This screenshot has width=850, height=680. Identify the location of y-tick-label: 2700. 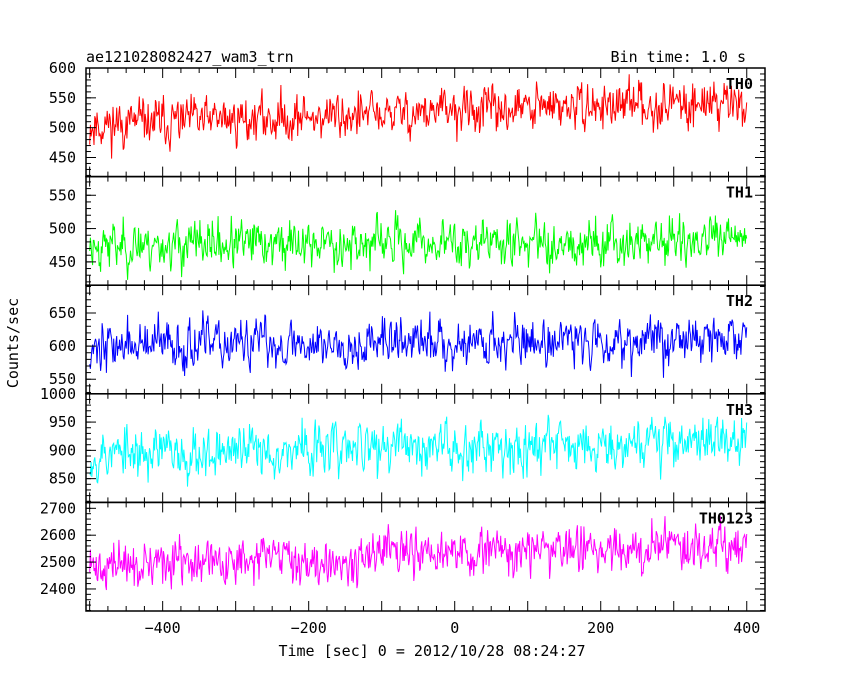
(58, 508).